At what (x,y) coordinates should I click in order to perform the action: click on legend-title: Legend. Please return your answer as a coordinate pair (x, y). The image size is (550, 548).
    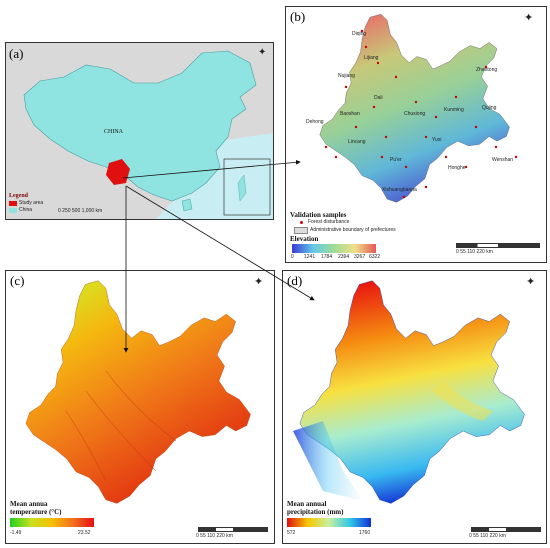
    Looking at the image, I should click on (19, 196).